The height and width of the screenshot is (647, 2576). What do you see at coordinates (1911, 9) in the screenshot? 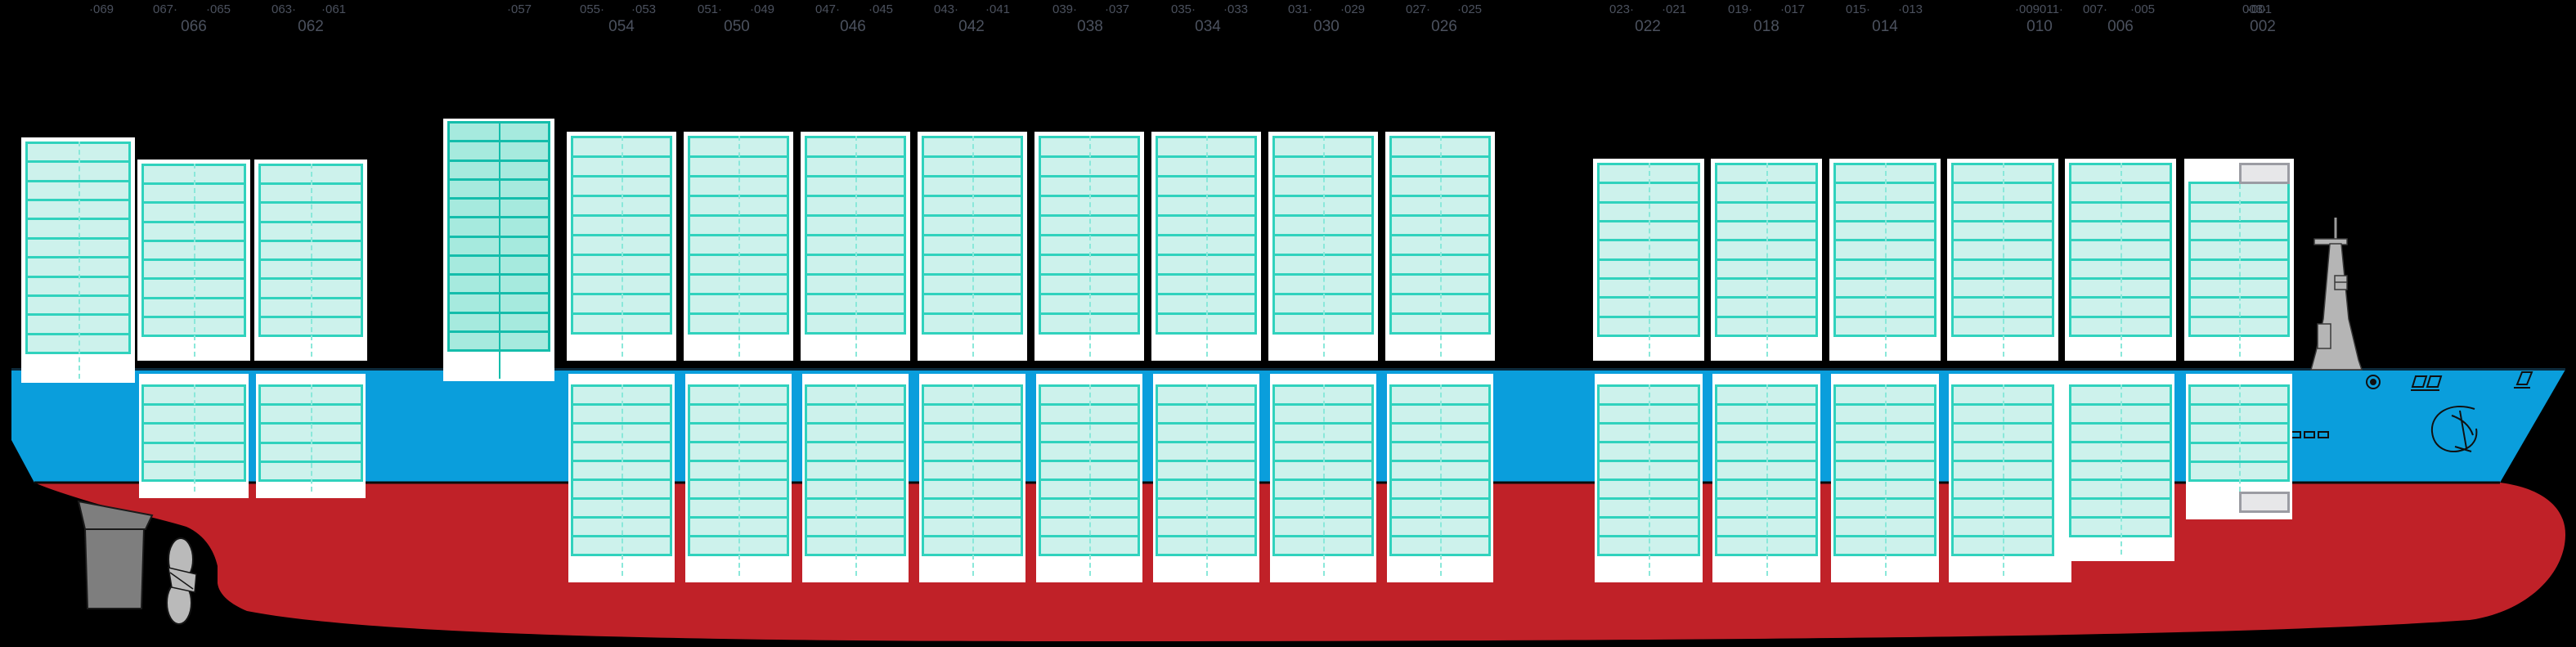
I see `bay-sub-label-013: ·013` at bounding box center [1911, 9].